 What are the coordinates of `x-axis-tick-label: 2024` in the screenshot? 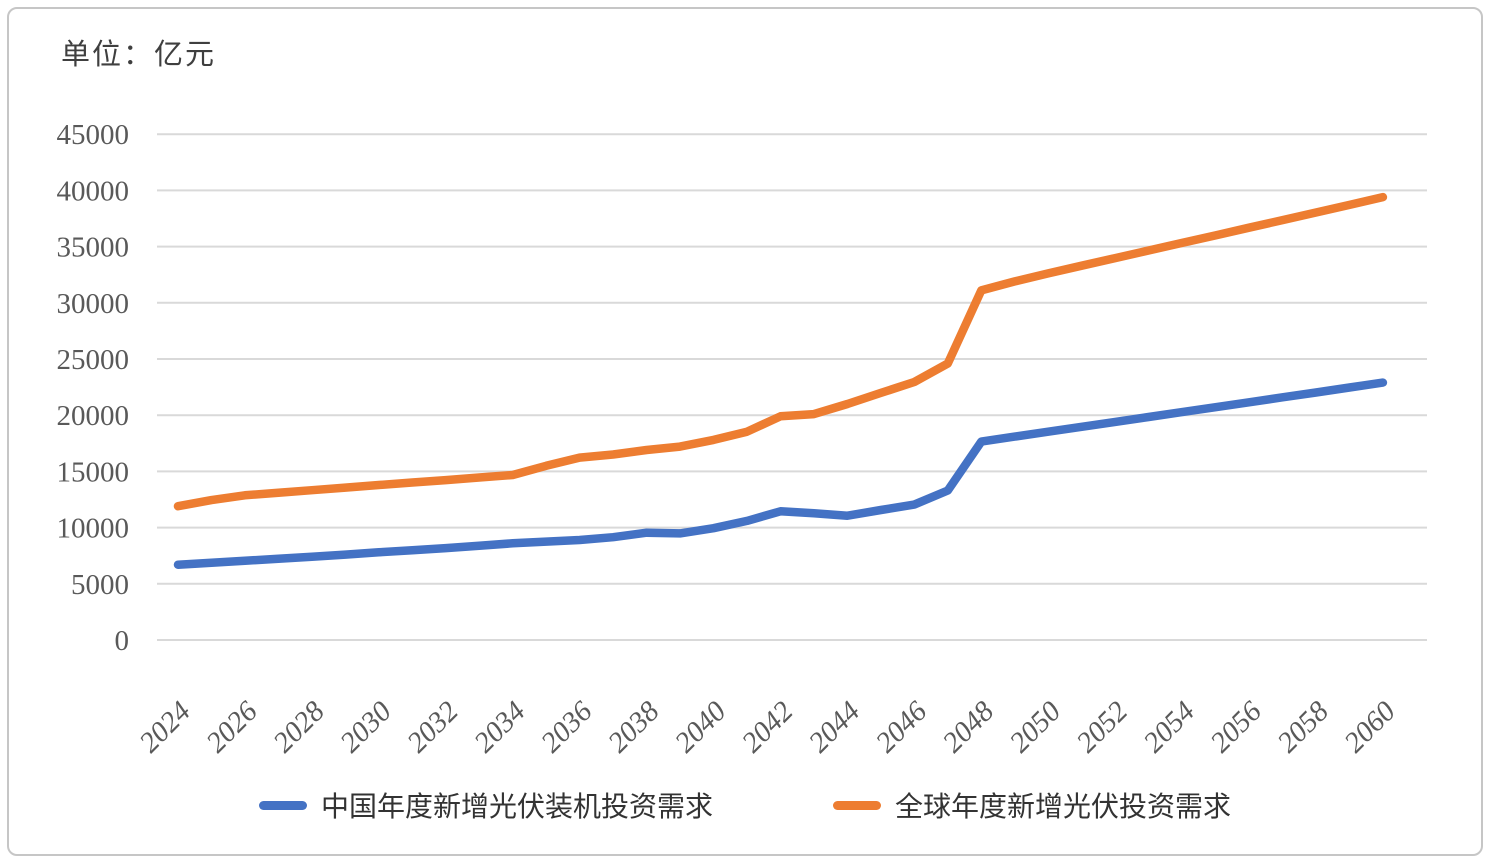 It's located at (165, 727).